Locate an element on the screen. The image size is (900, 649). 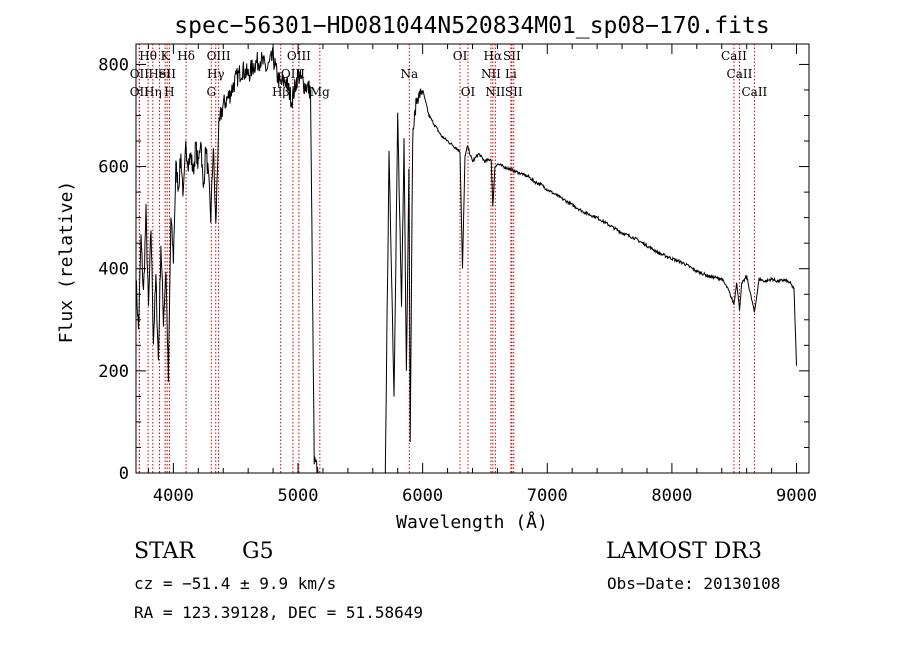
y-axis-label: Flux (relative) is located at coordinates (66, 262).